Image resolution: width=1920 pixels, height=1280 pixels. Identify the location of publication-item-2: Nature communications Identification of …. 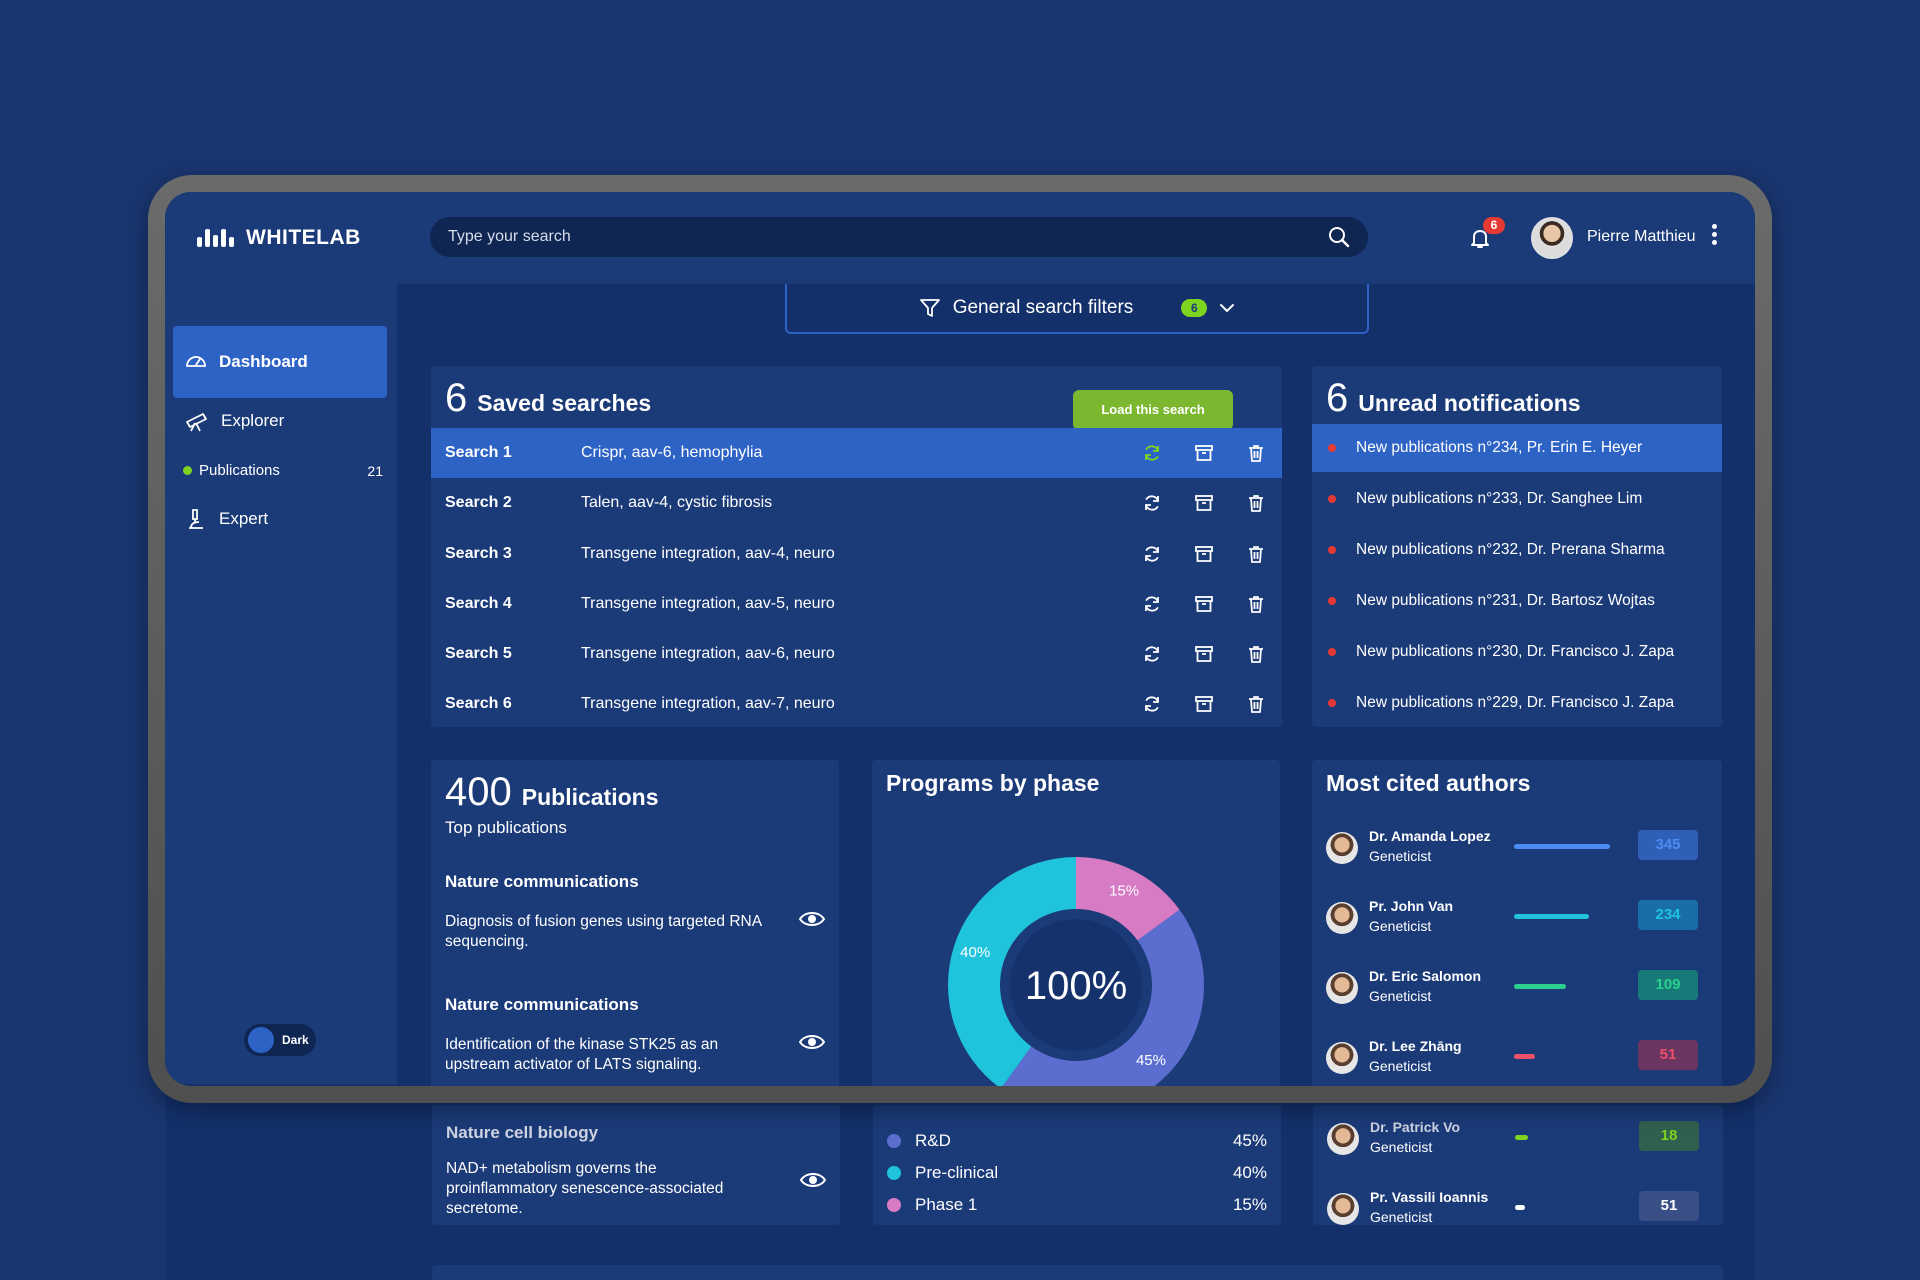
(635, 1035).